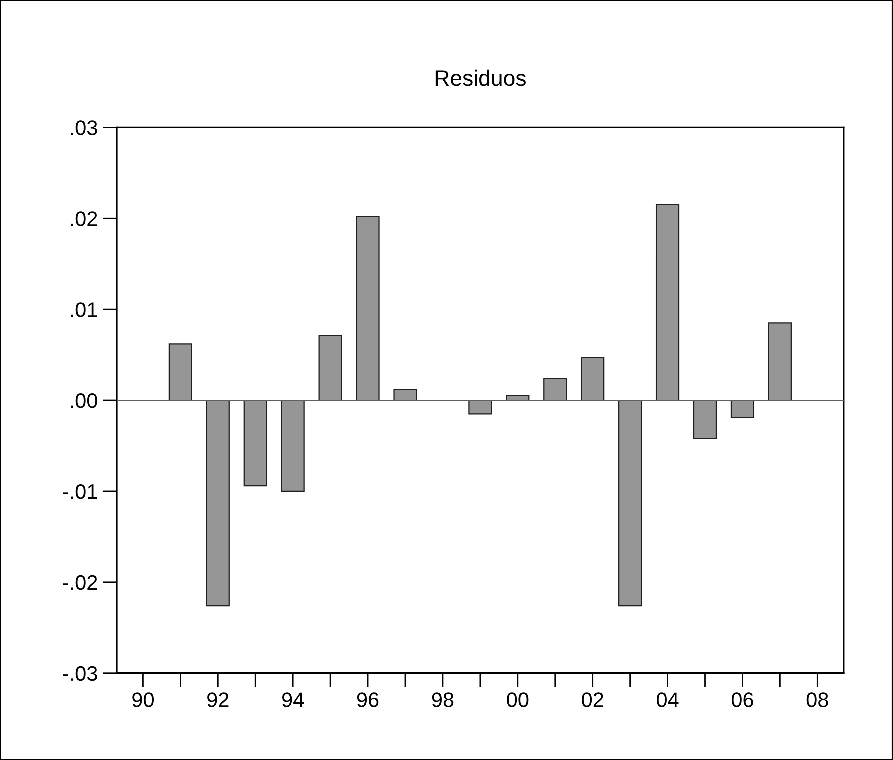  I want to click on y-tick-label: .01, so click(84, 310).